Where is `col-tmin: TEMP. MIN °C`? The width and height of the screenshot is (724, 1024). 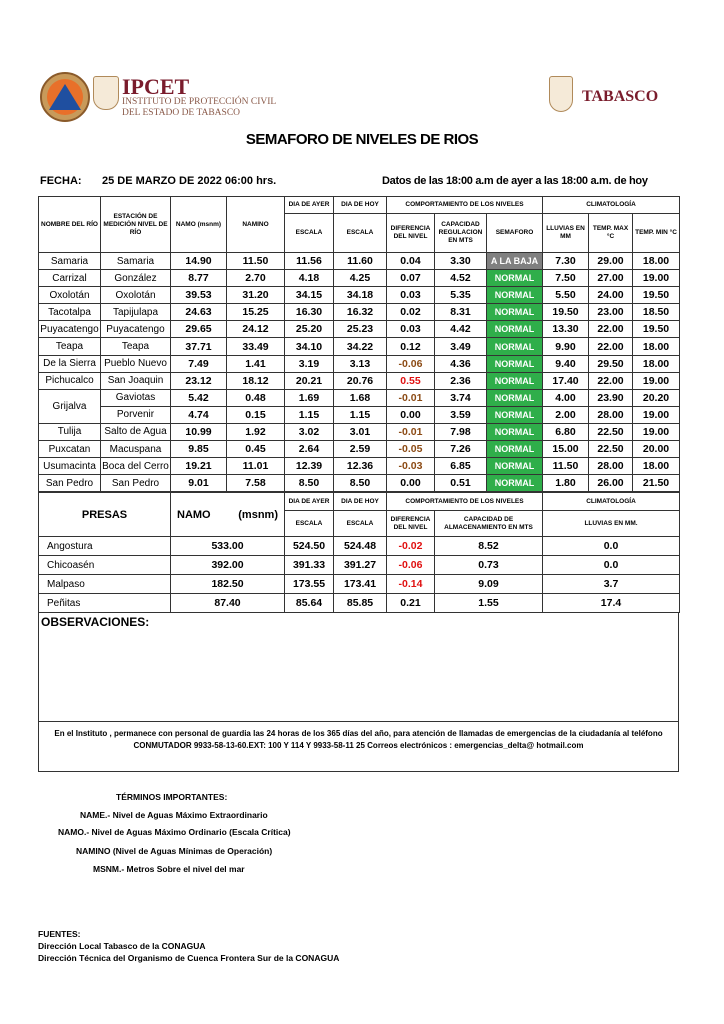
col-tmin: TEMP. MIN °C is located at coordinates (656, 233).